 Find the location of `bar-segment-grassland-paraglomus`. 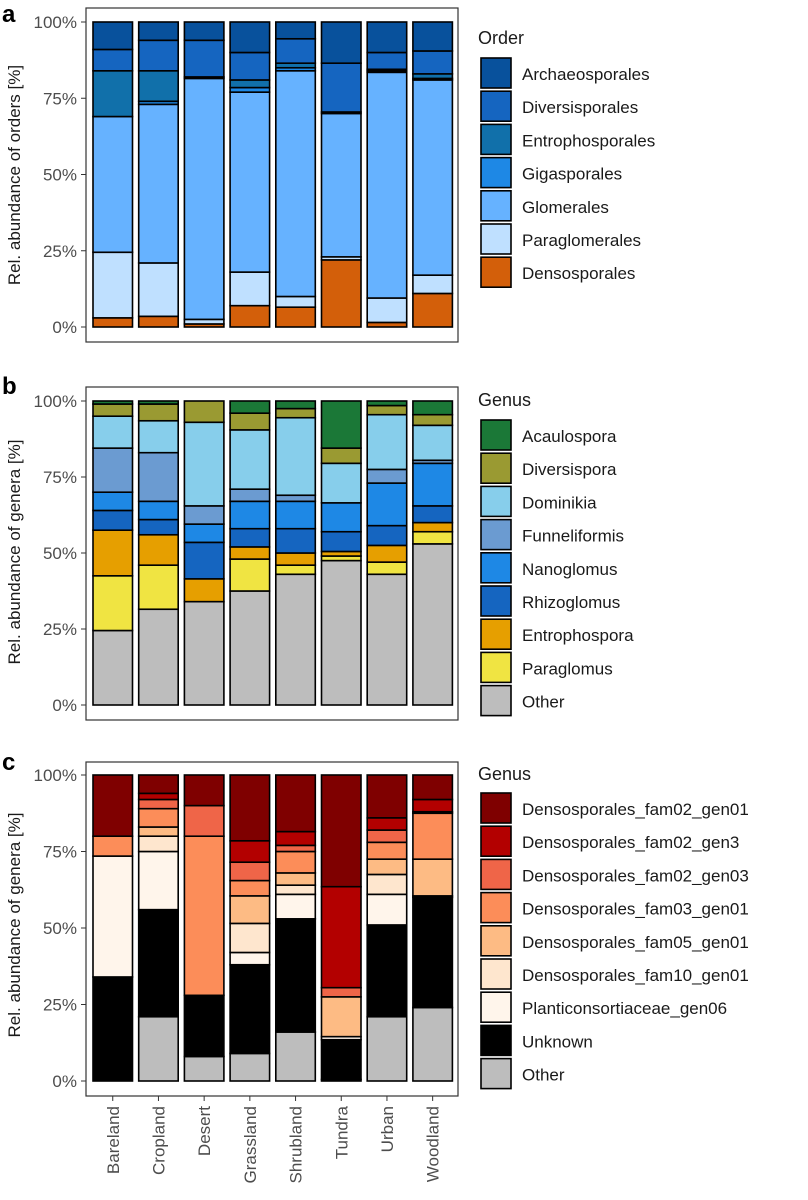

bar-segment-grassland-paraglomus is located at coordinates (250, 575).